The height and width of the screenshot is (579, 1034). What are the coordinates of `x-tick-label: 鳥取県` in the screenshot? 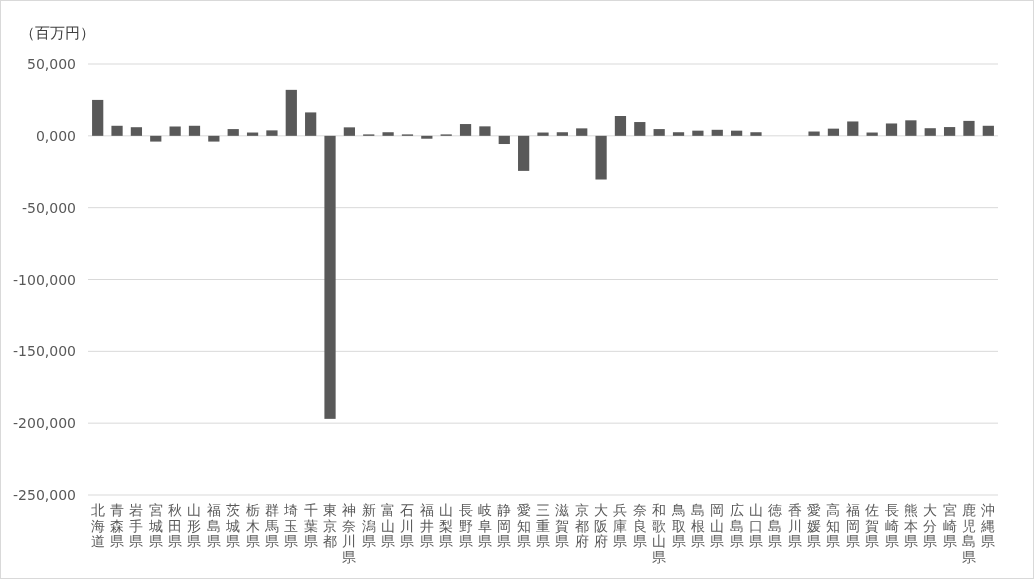 It's located at (678, 525).